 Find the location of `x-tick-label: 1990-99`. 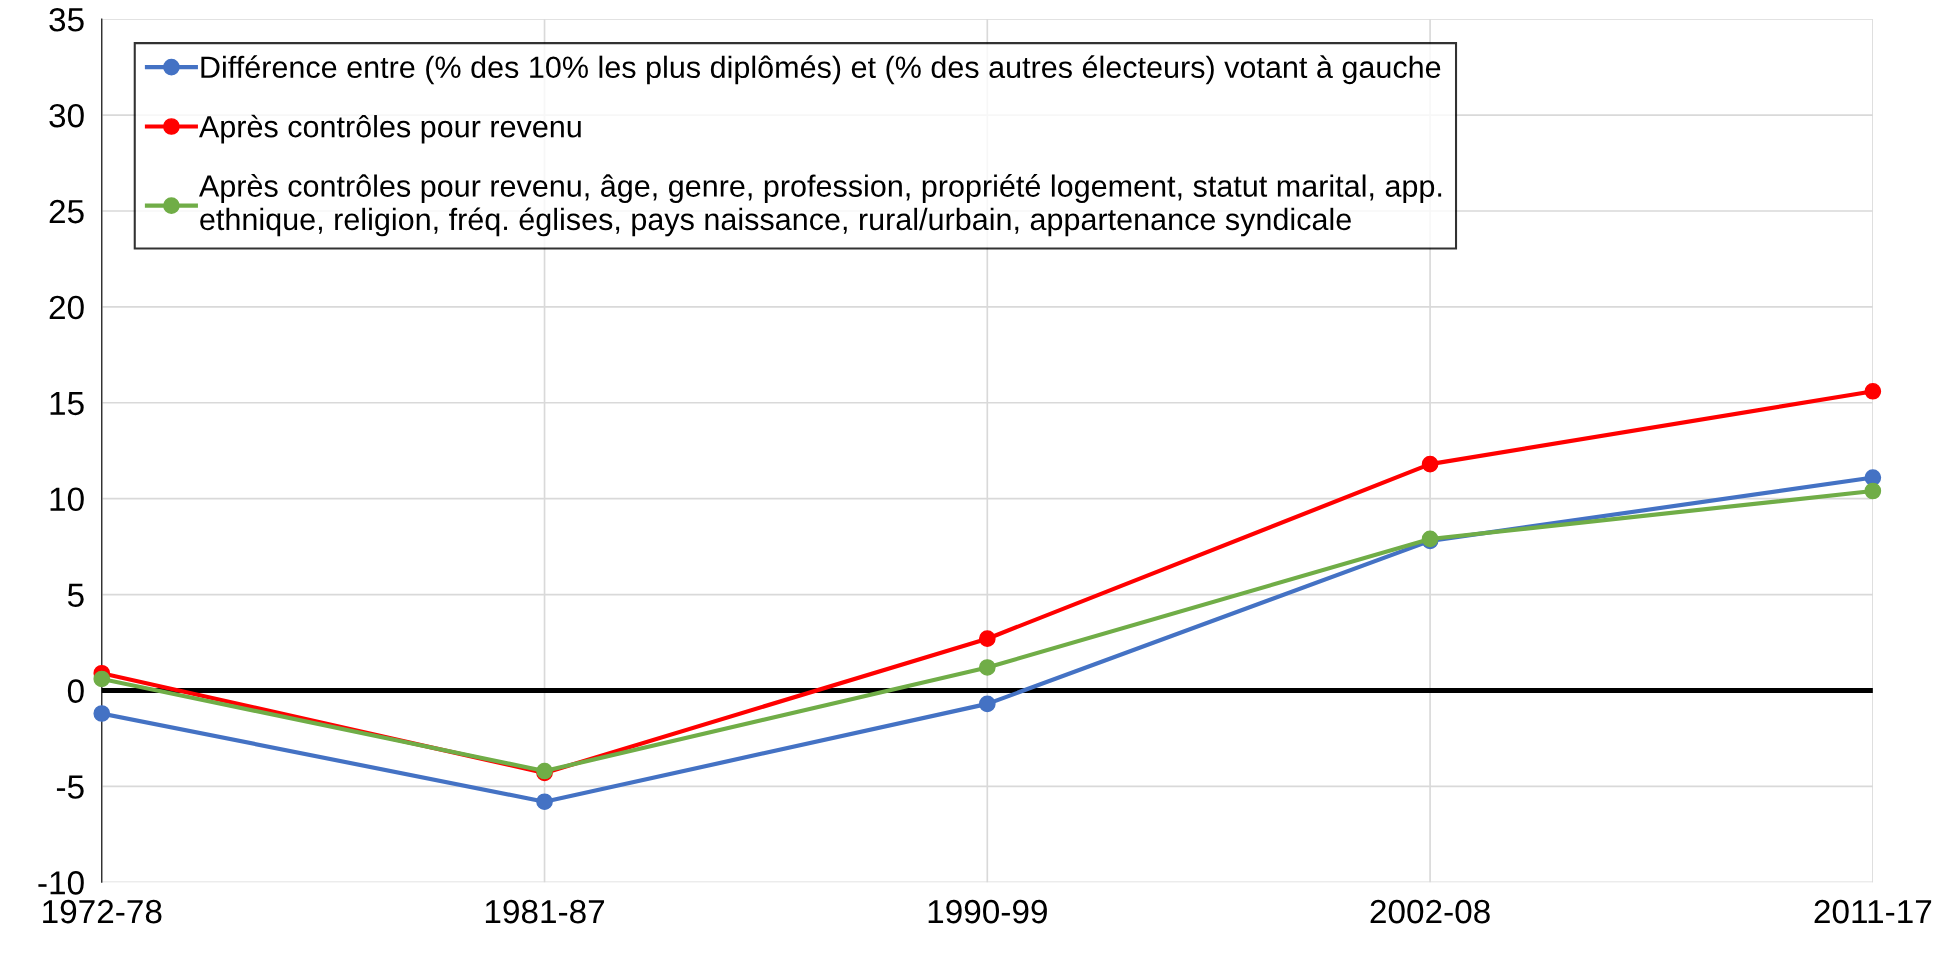

x-tick-label: 1990-99 is located at coordinates (987, 911).